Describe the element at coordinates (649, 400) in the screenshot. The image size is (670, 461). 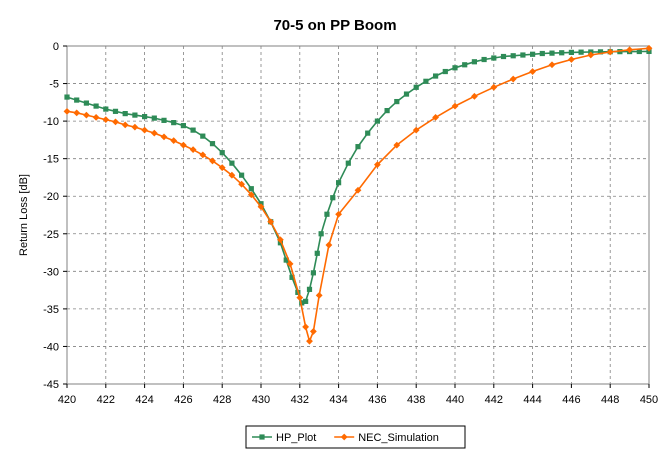
I see `x-tick-label: 450` at that location.